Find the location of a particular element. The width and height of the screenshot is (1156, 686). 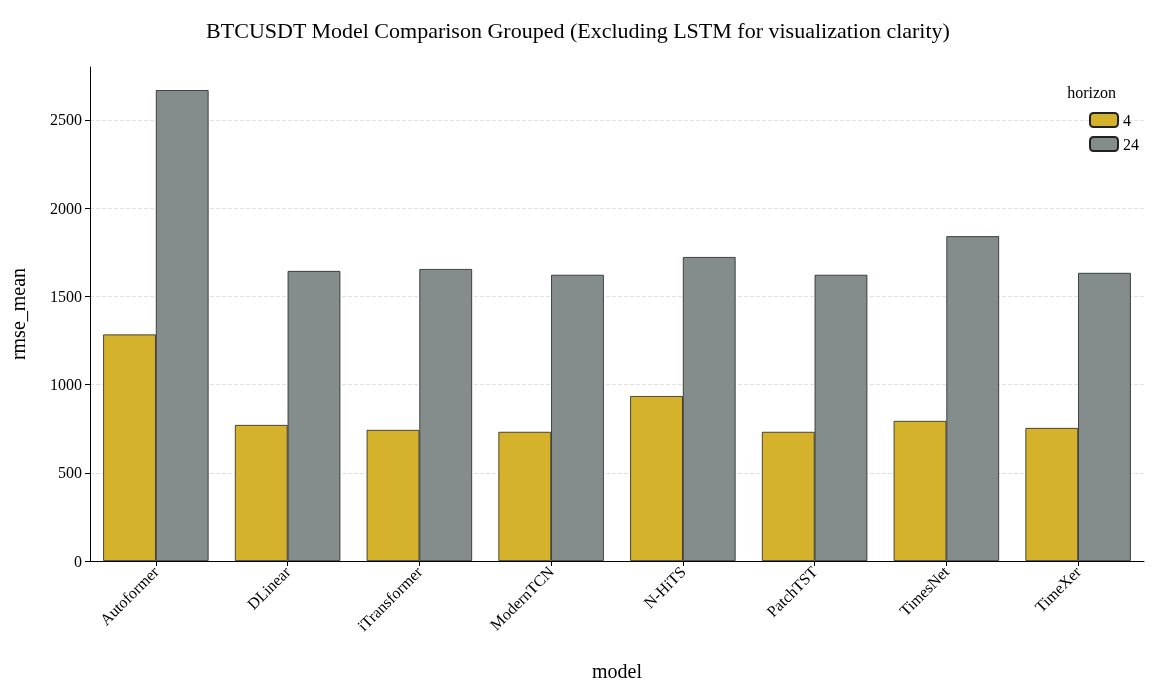

y-tick-label: 0 is located at coordinates (78, 561).